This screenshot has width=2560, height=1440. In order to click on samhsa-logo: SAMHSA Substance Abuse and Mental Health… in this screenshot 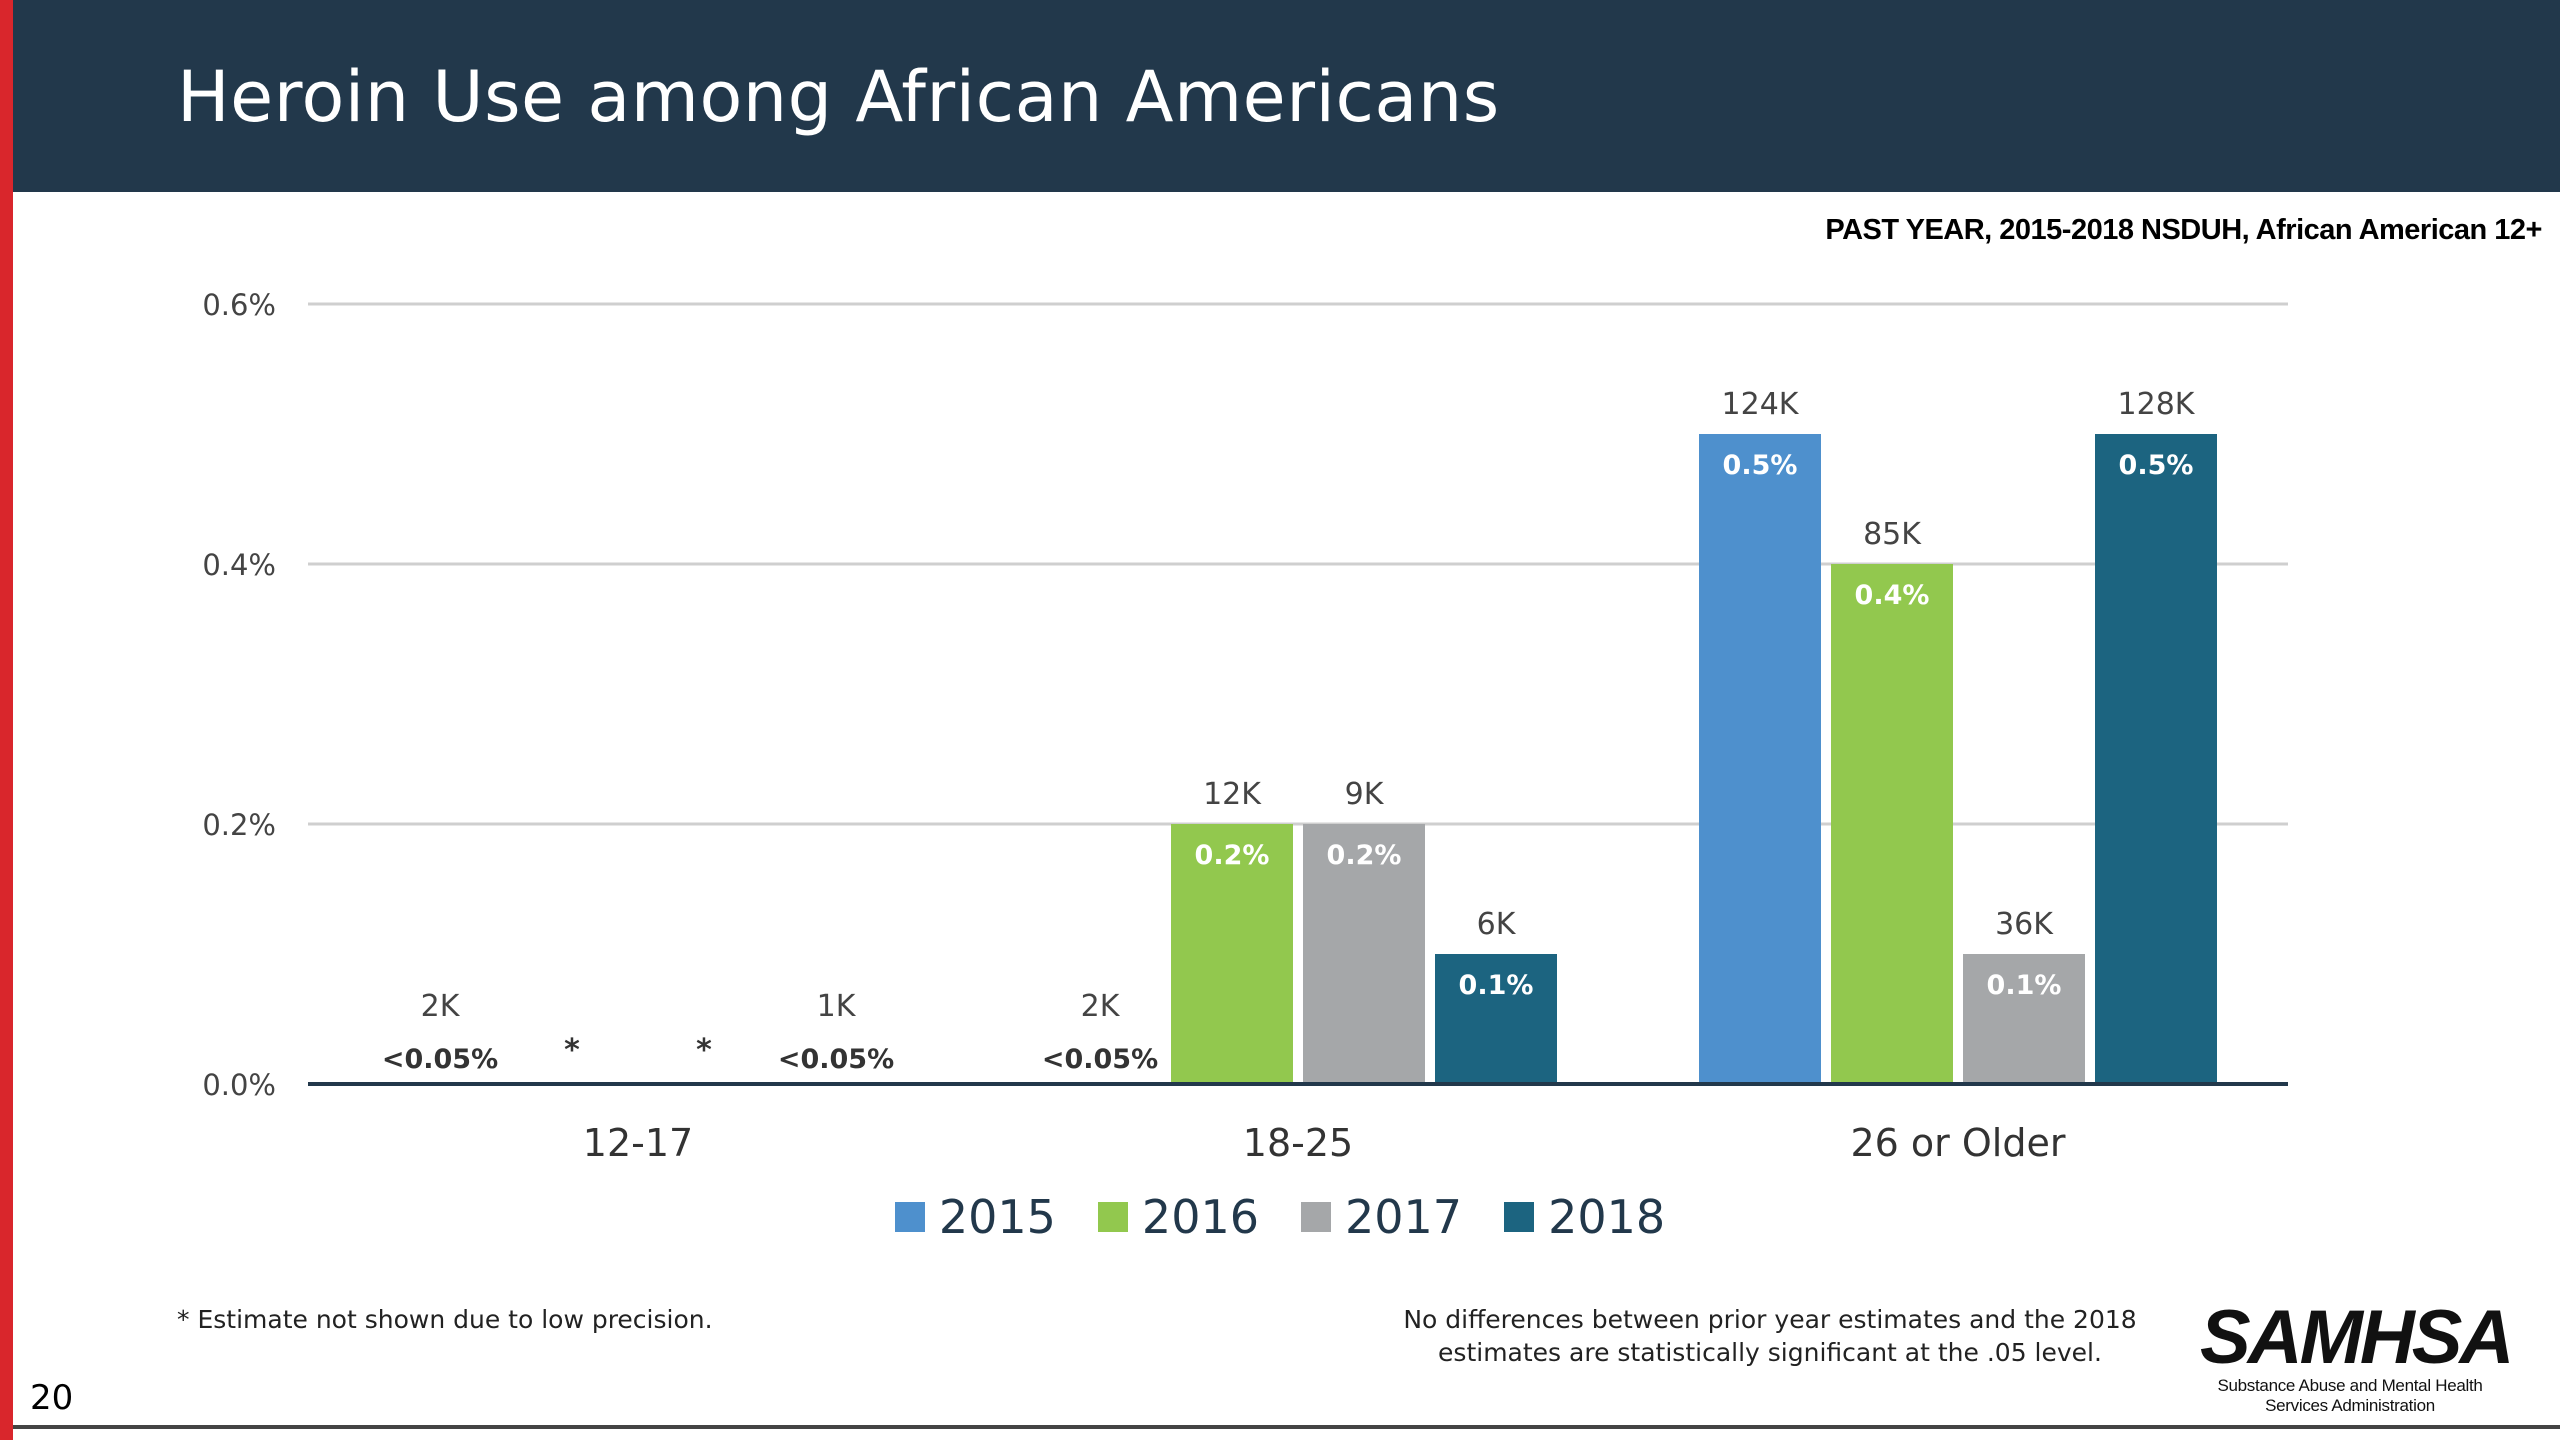, I will do `click(2357, 1355)`.